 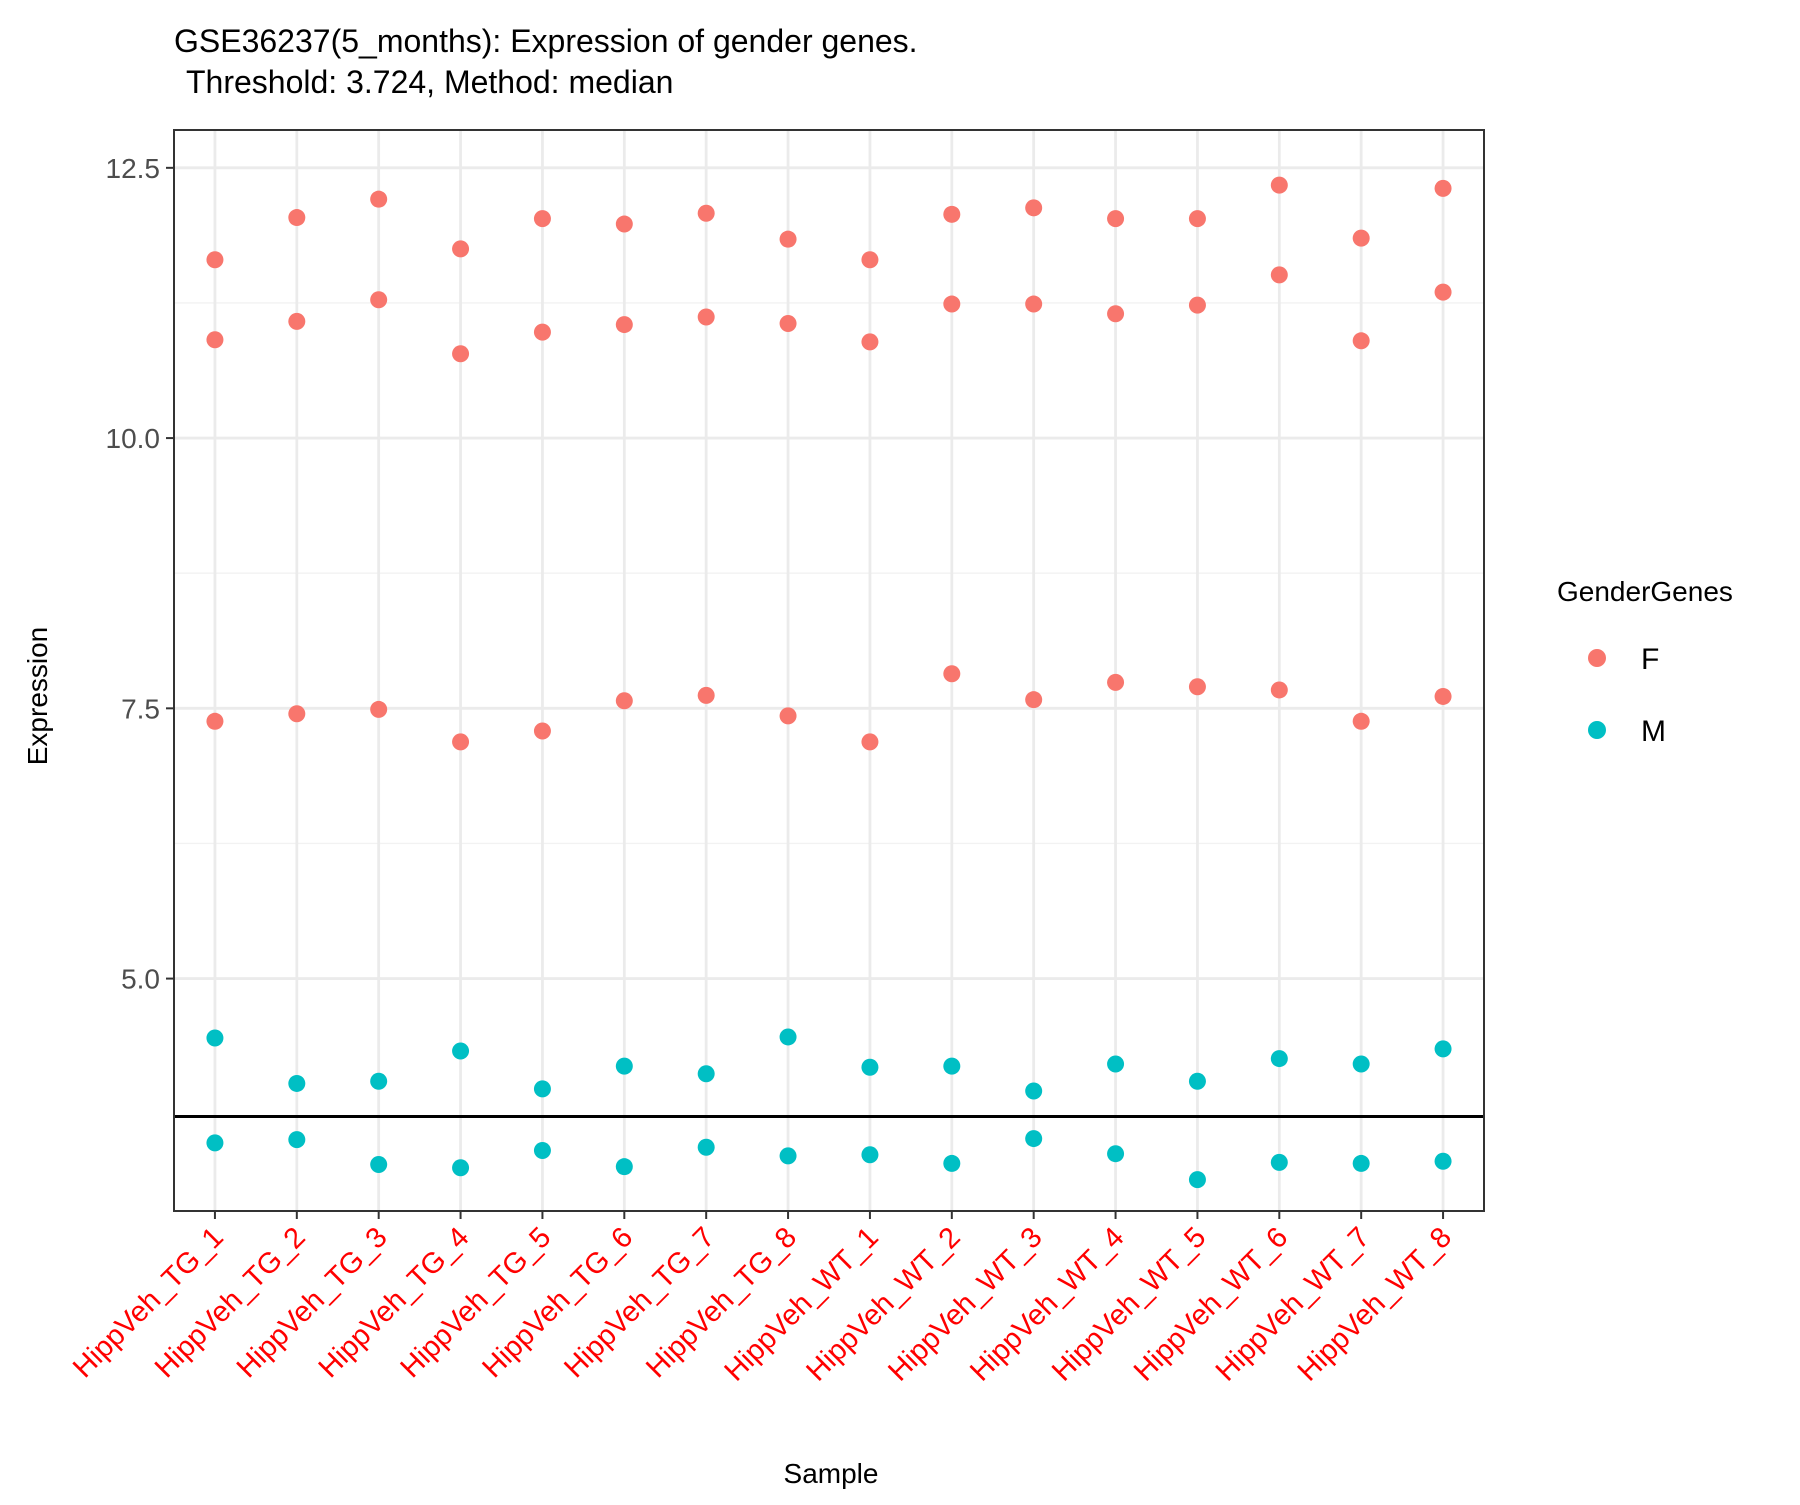 I want to click on y-tick-label: 5.0, so click(x=140, y=979).